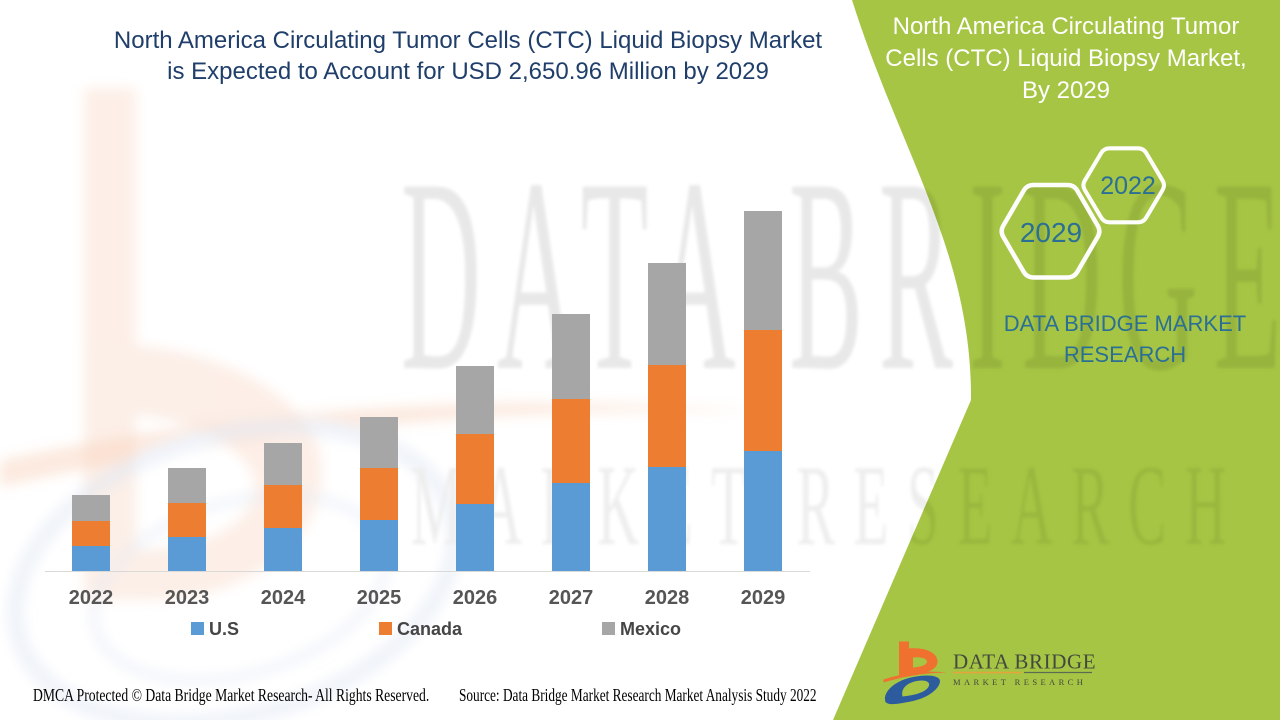 The width and height of the screenshot is (1280, 720). What do you see at coordinates (1024, 662) in the screenshot?
I see `svg-text: DATA BRIDGE` at bounding box center [1024, 662].